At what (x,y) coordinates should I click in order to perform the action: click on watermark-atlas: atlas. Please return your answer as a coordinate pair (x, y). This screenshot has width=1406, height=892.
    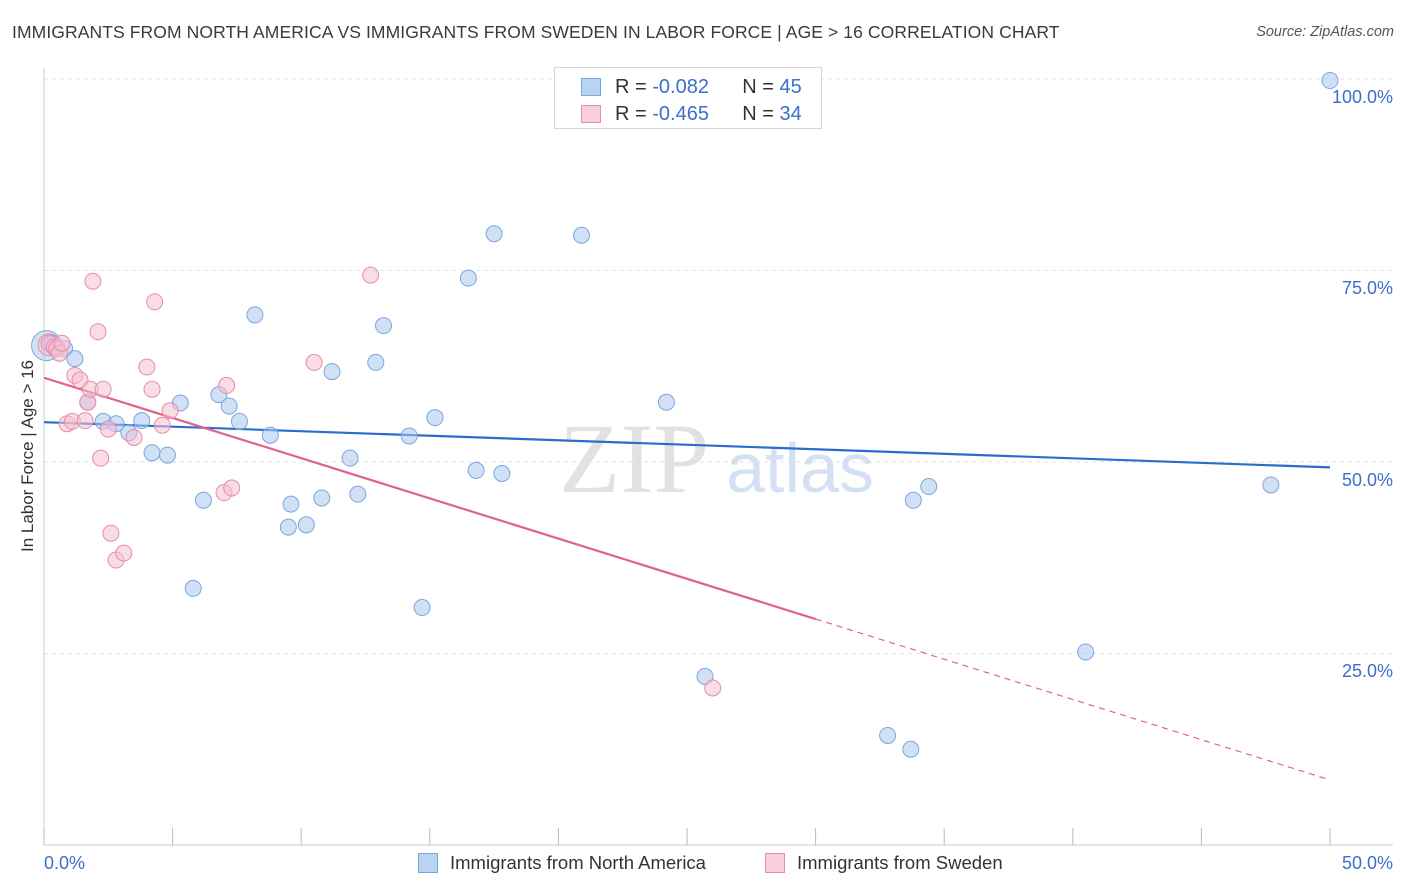
    Looking at the image, I should click on (800, 468).